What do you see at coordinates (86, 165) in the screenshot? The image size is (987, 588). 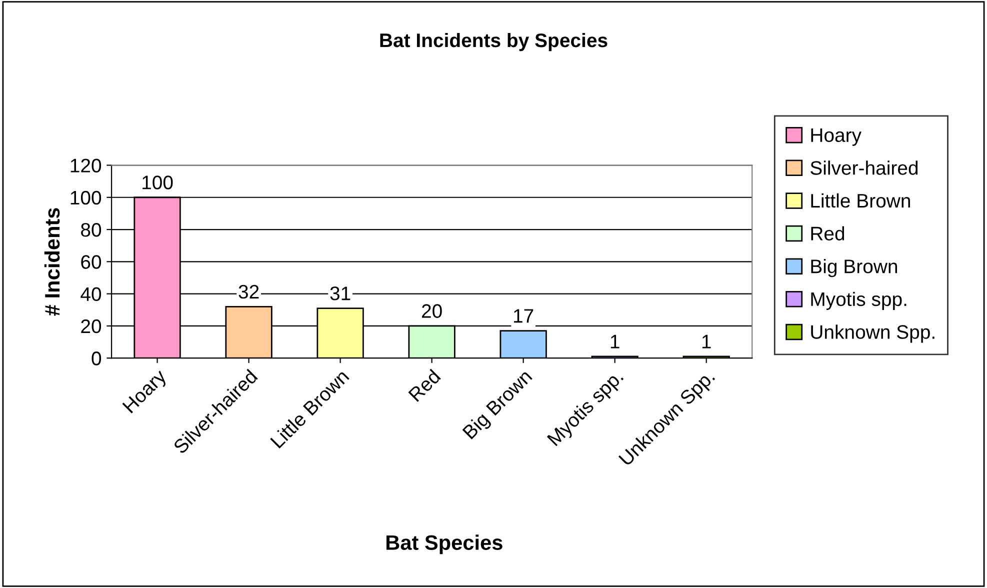 I see `y-tick-label: 120` at bounding box center [86, 165].